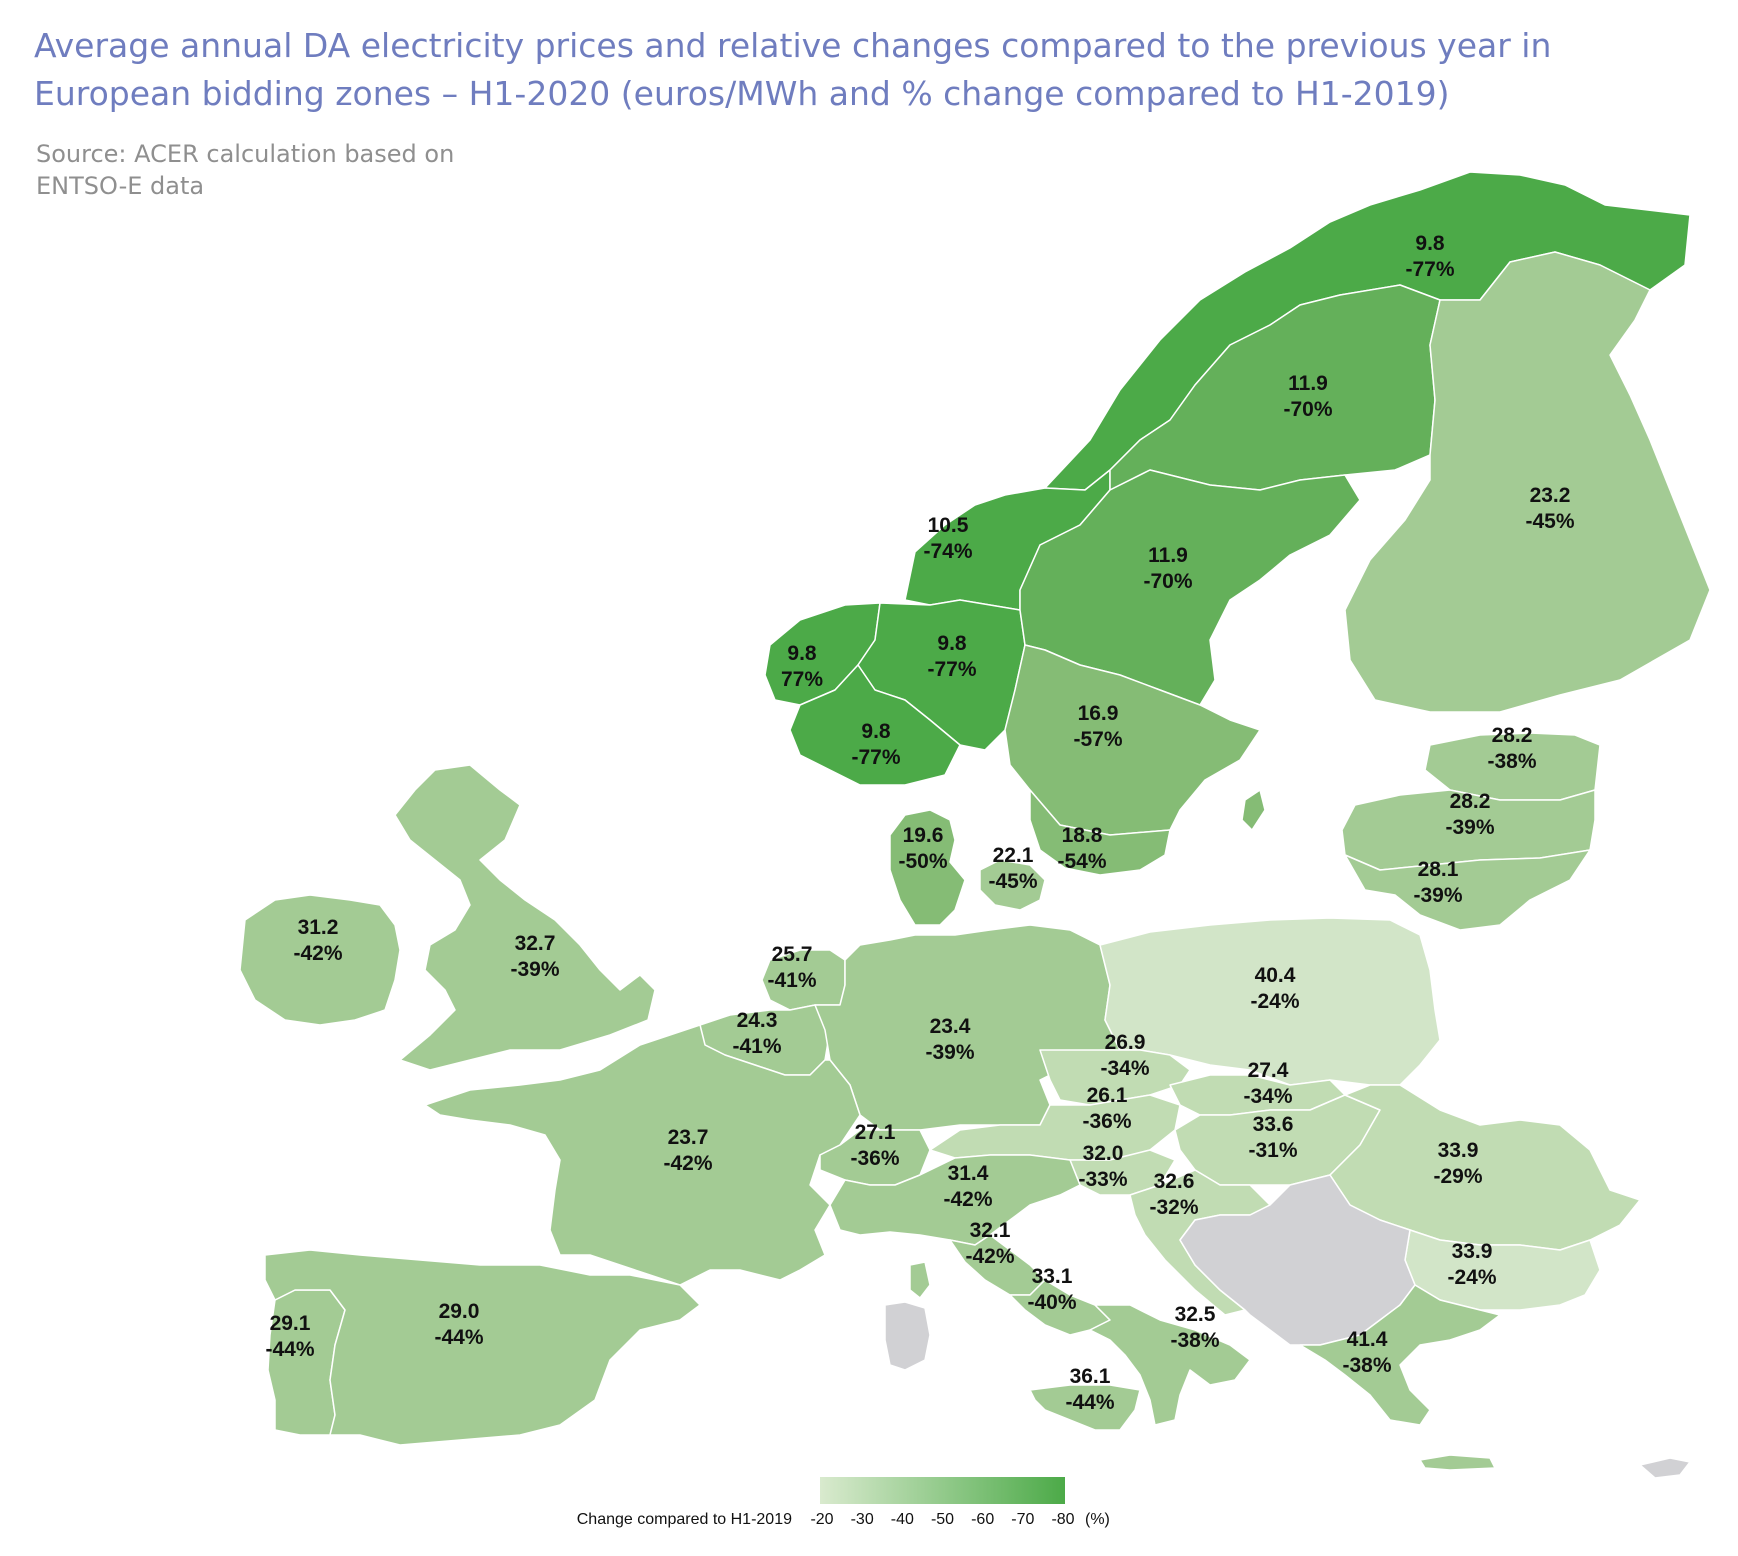 This screenshot has height=1556, width=1738. What do you see at coordinates (290, 1323) in the screenshot?
I see `zone-price-PT: 29.1` at bounding box center [290, 1323].